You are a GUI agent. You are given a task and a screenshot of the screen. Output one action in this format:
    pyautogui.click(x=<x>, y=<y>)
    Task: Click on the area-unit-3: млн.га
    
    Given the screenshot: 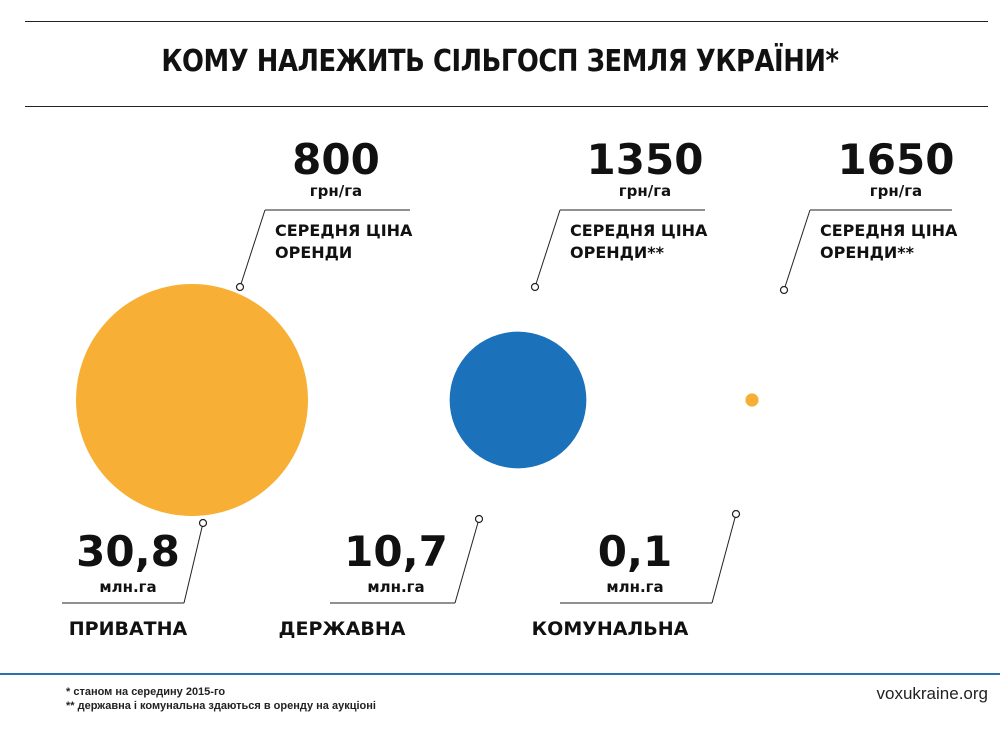 What is the action you would take?
    pyautogui.click(x=634, y=587)
    